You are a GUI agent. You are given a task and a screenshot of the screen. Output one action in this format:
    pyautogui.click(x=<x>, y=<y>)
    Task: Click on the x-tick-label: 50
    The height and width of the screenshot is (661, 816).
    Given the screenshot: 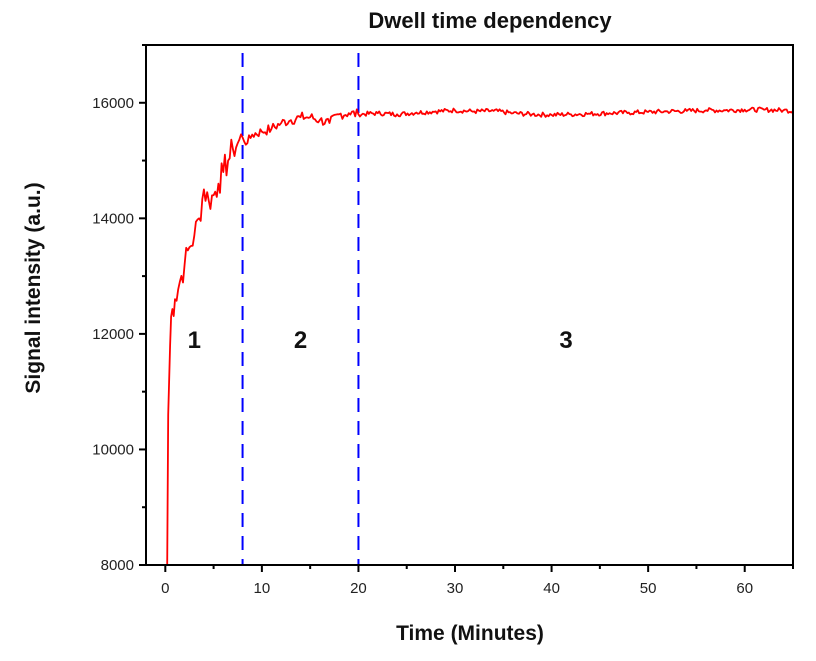 What is the action you would take?
    pyautogui.click(x=648, y=588)
    